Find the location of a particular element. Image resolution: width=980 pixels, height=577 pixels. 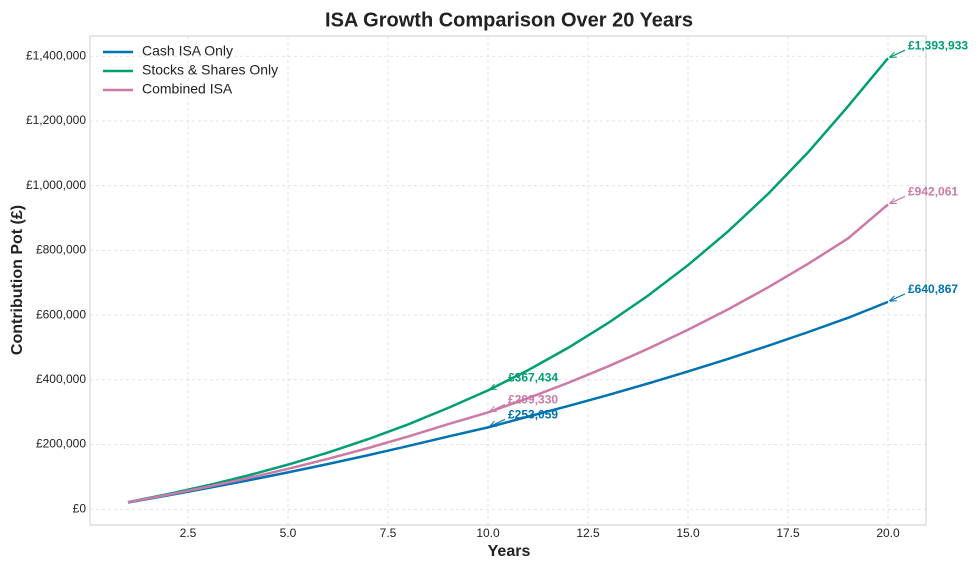

annotation-label: £367,434 is located at coordinates (533, 378).